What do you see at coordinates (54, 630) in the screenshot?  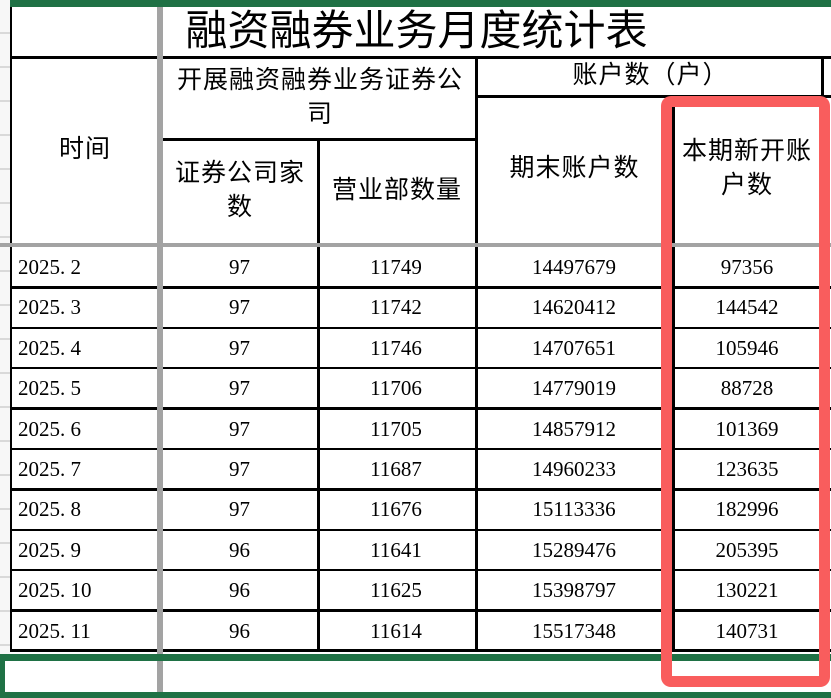 I see `time-cell: 2025. 11` at bounding box center [54, 630].